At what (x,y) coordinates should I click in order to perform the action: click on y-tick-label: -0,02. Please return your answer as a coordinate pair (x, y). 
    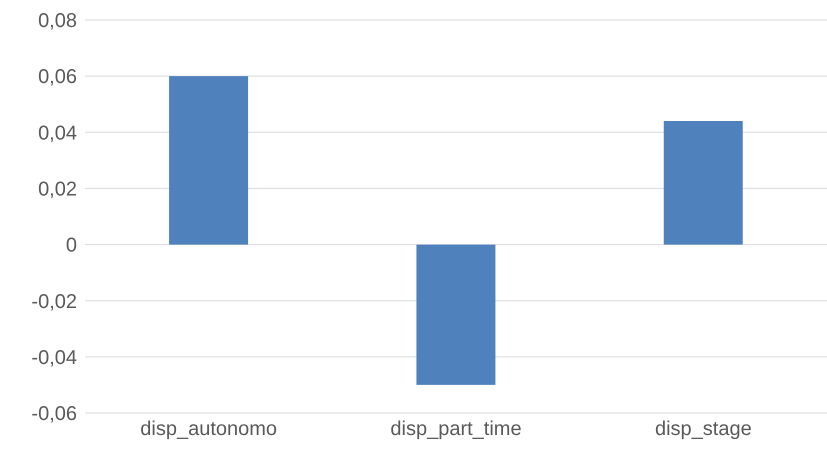
    Looking at the image, I should click on (54, 301).